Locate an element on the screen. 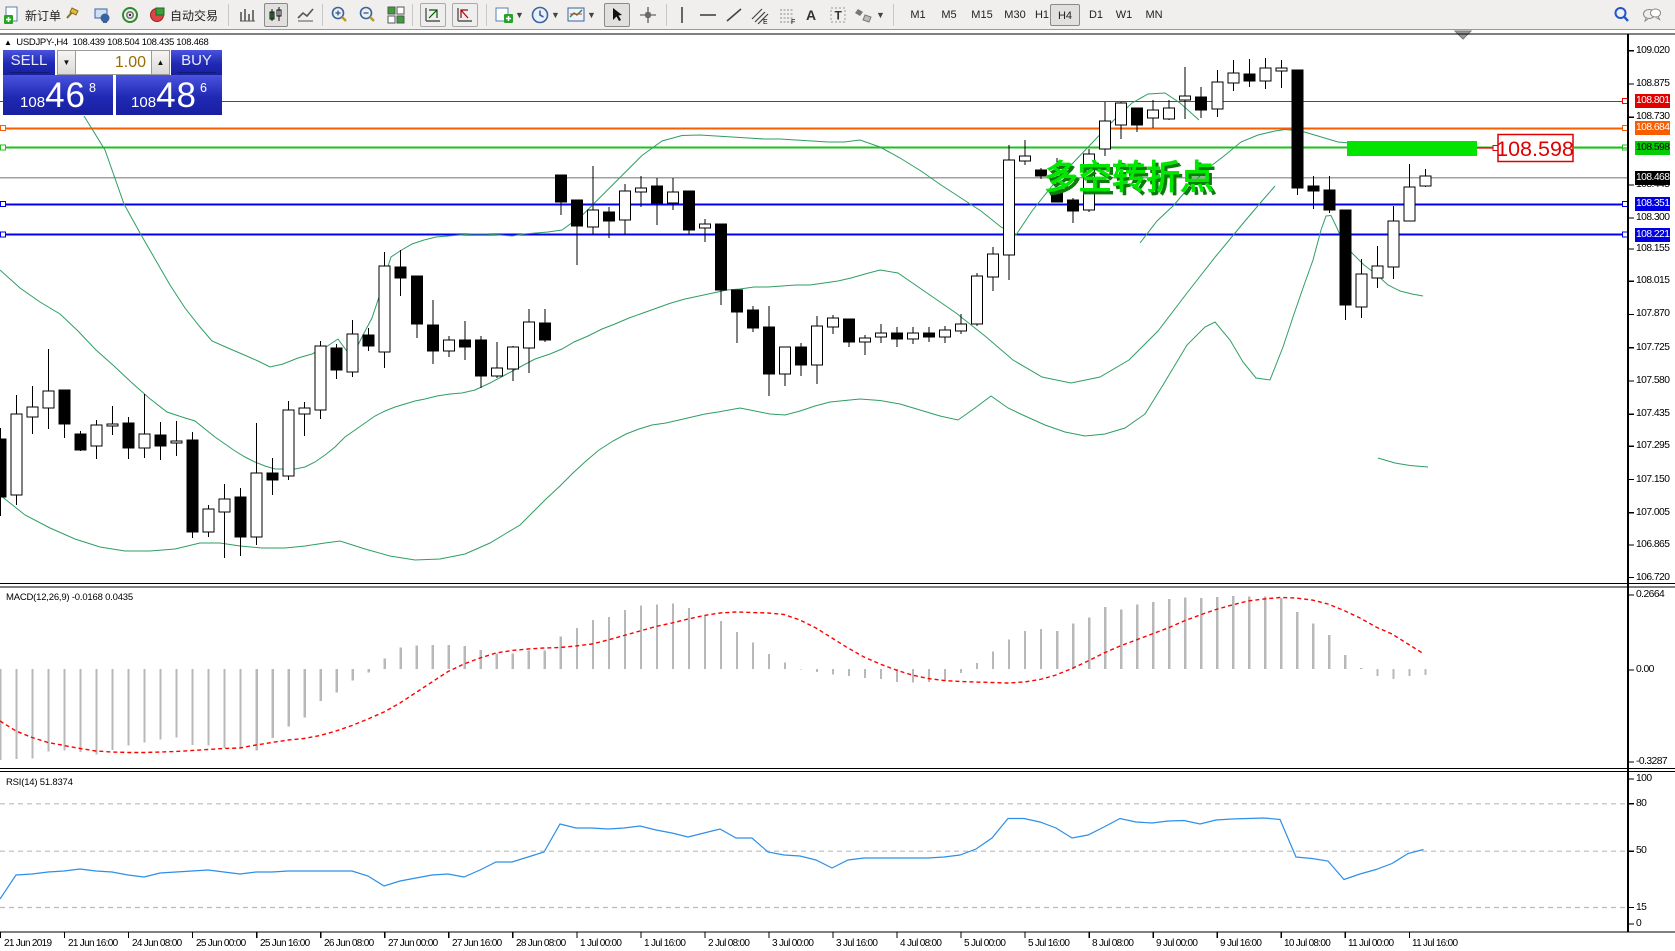 This screenshot has width=1675, height=951. svg-text: 108.598 is located at coordinates (1535, 149).